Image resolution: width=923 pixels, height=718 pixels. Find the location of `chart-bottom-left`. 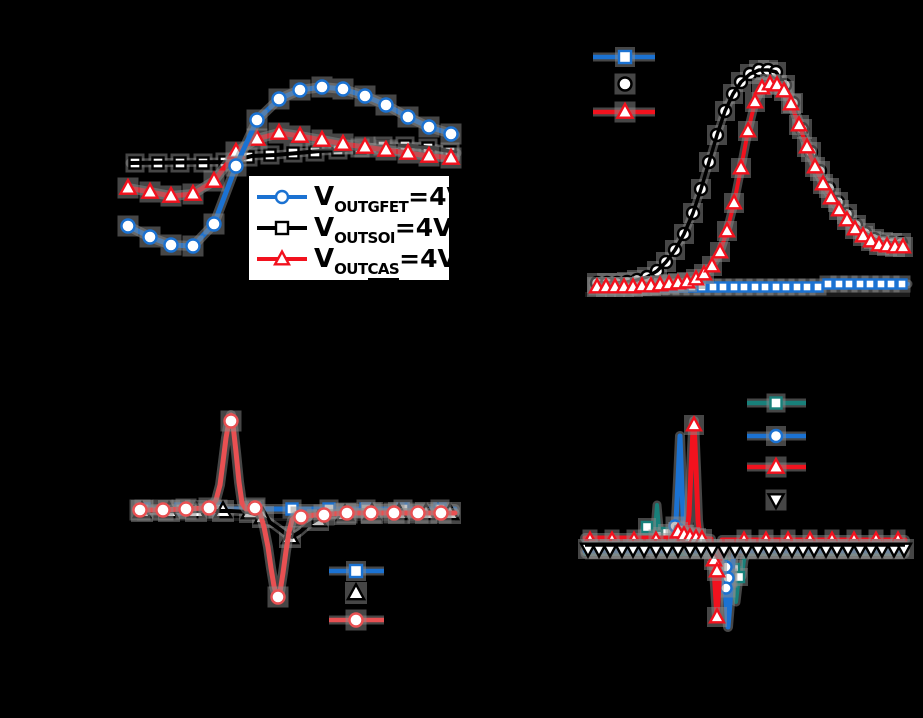

chart-bottom-left is located at coordinates (295, 509).